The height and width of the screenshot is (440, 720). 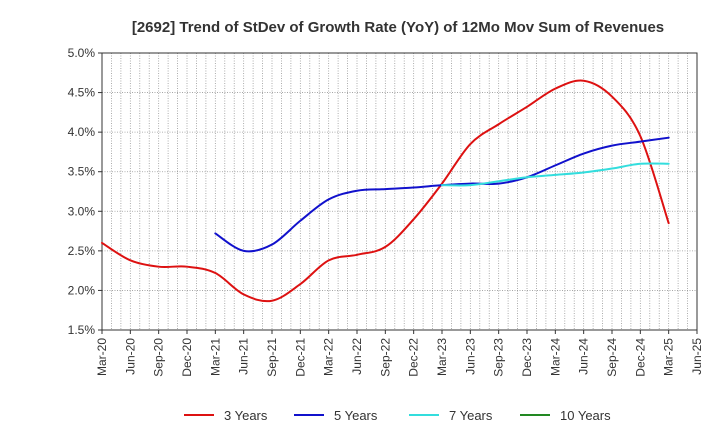 What do you see at coordinates (356, 415) in the screenshot?
I see `legend-label: 5 Years` at bounding box center [356, 415].